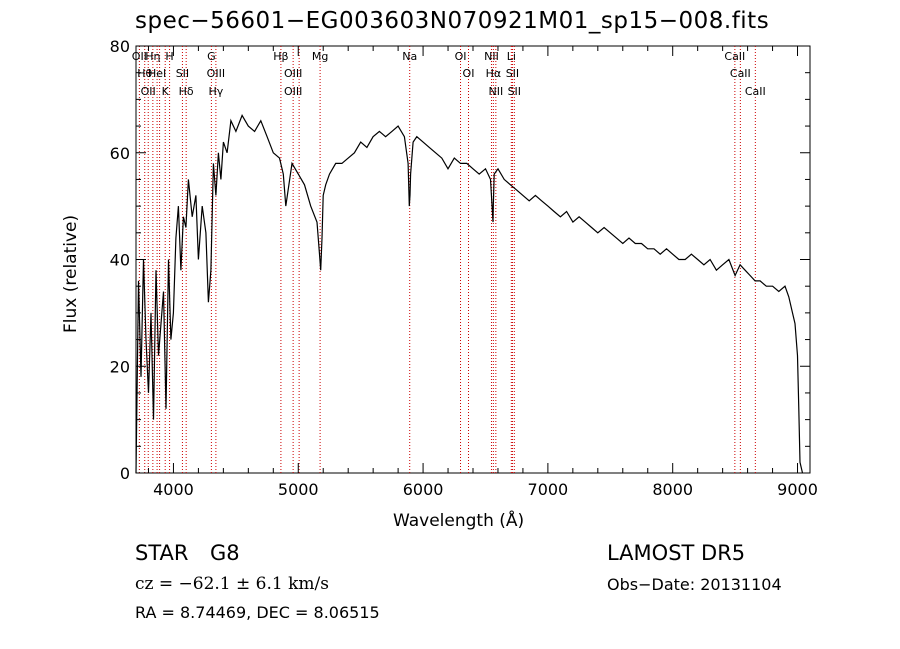 The height and width of the screenshot is (649, 900). Describe the element at coordinates (298, 489) in the screenshot. I see `x-tick-label: 5000` at that location.